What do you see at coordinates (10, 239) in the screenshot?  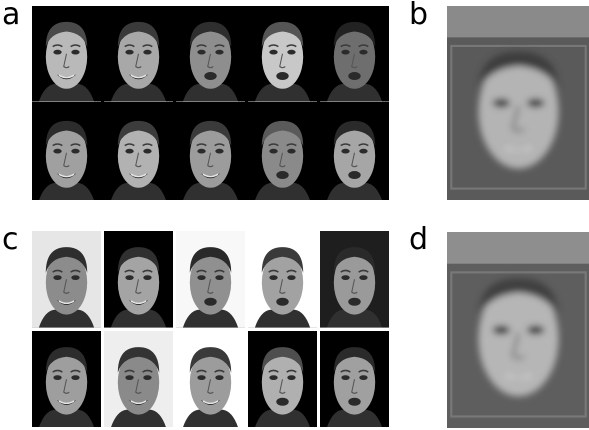 I see `panel-label-c: c` at bounding box center [10, 239].